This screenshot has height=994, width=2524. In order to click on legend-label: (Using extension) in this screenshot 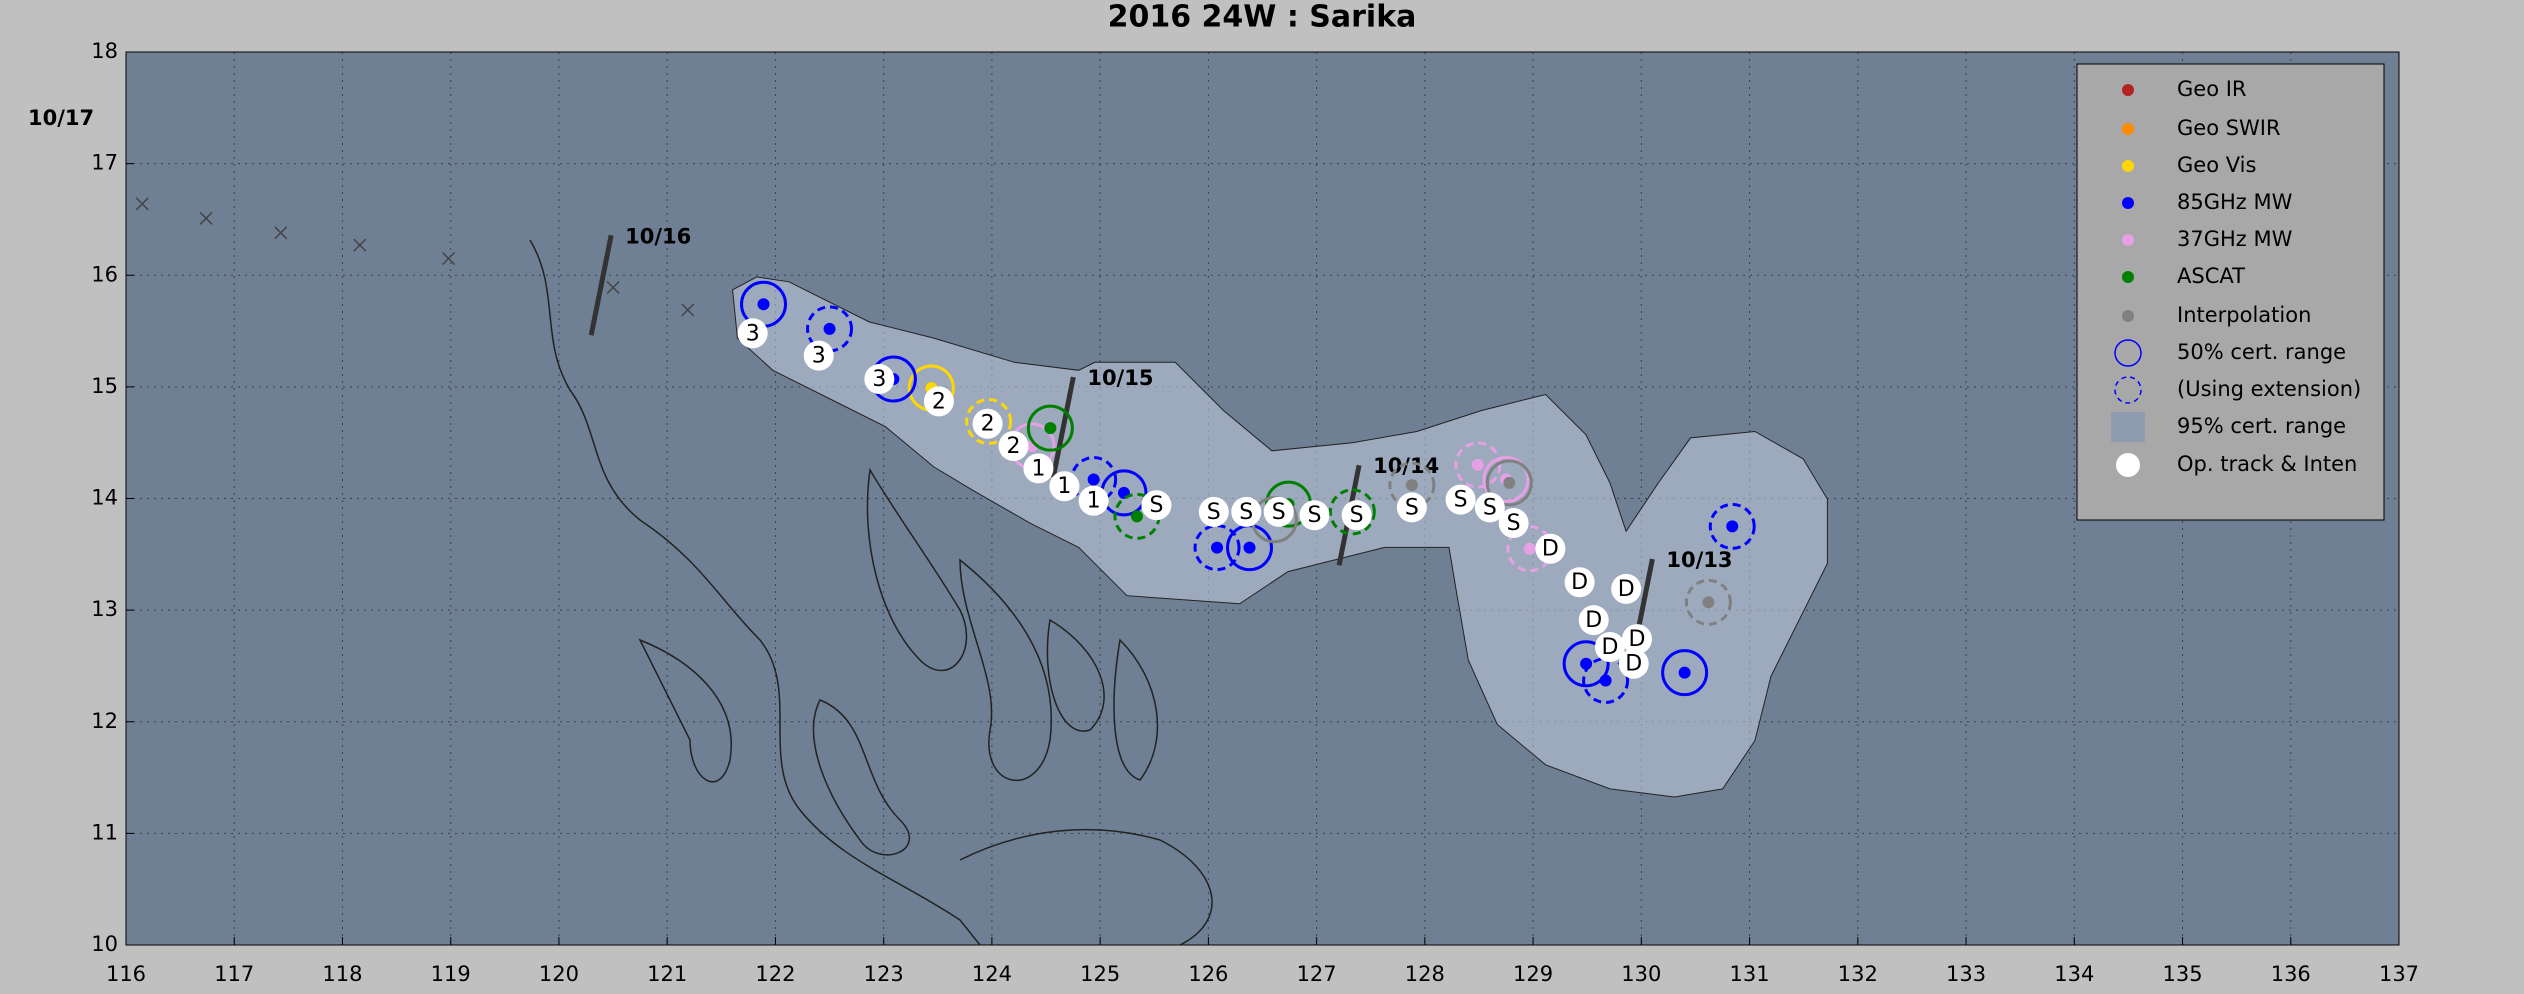, I will do `click(2269, 389)`.